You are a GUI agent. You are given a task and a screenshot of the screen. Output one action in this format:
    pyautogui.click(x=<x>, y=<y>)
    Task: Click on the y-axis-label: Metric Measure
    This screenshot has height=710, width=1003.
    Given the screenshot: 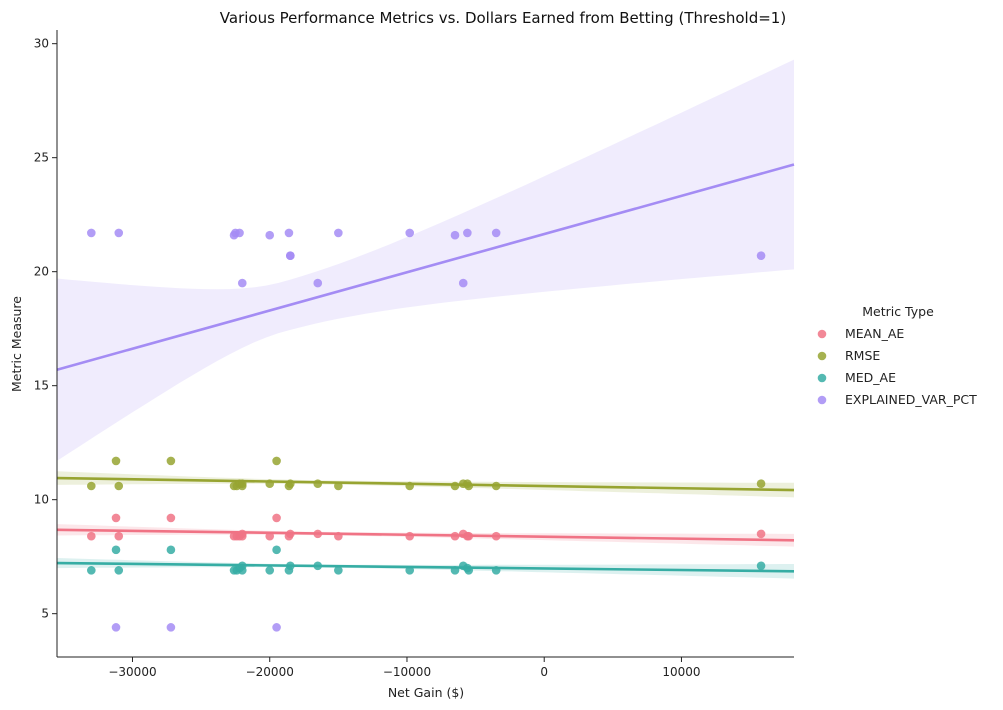 What is the action you would take?
    pyautogui.click(x=16, y=344)
    